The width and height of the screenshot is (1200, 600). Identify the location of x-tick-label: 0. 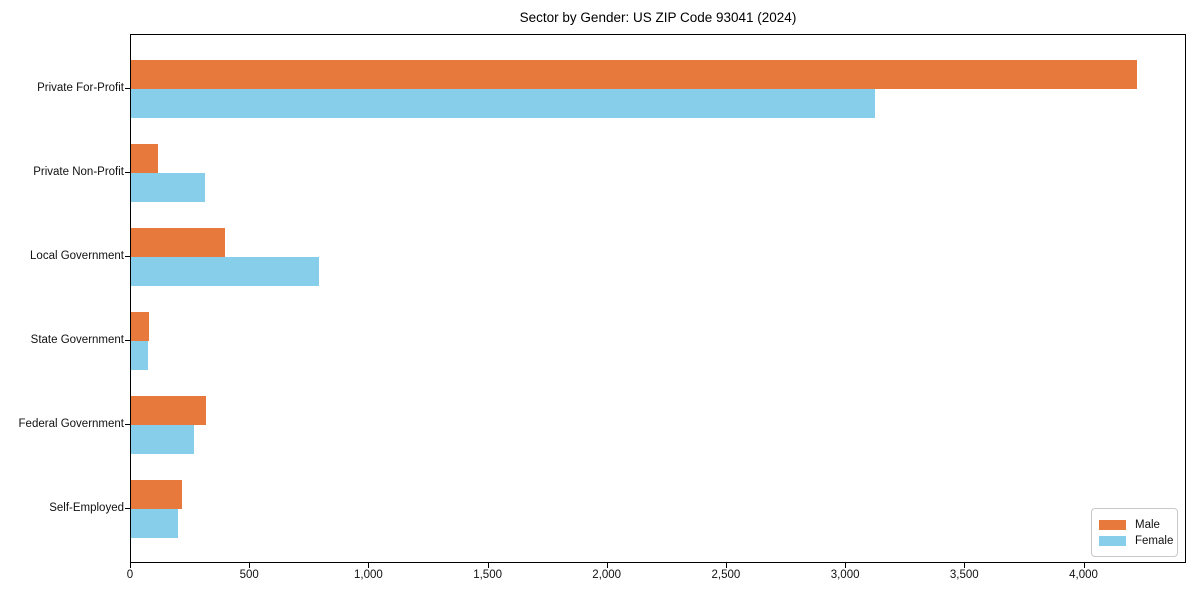
(130, 575).